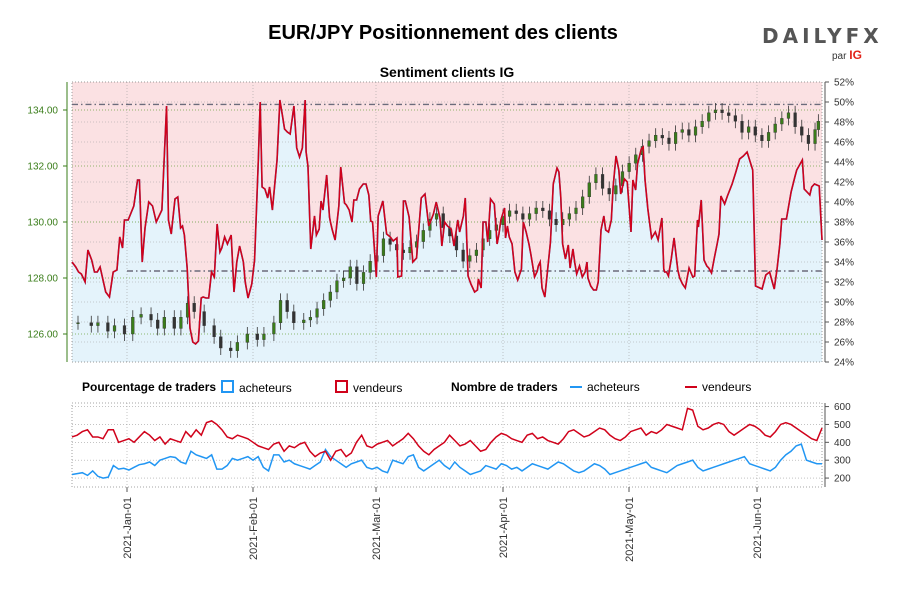 The image size is (900, 600). Describe the element at coordinates (504, 527) in the screenshot. I see `date-tick-label: 2021-Apr-01` at that location.